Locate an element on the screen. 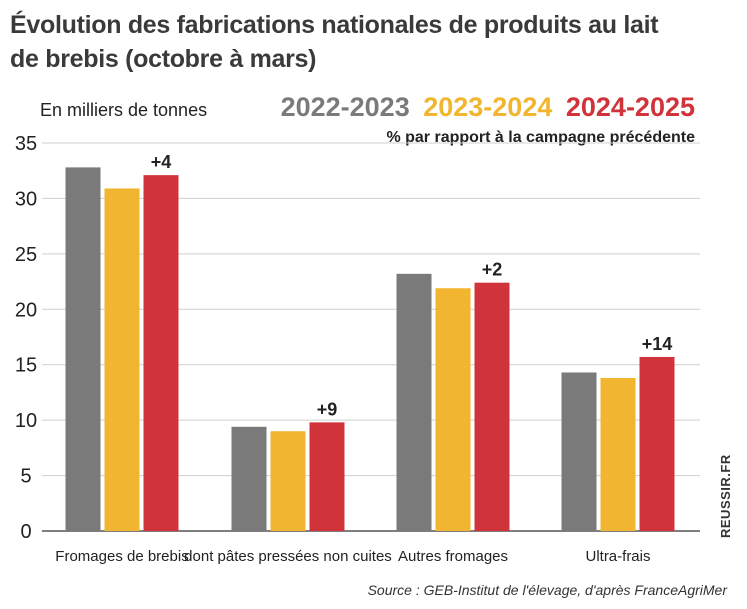  legend-item-2024-2025: 2024-2025 is located at coordinates (630, 107).